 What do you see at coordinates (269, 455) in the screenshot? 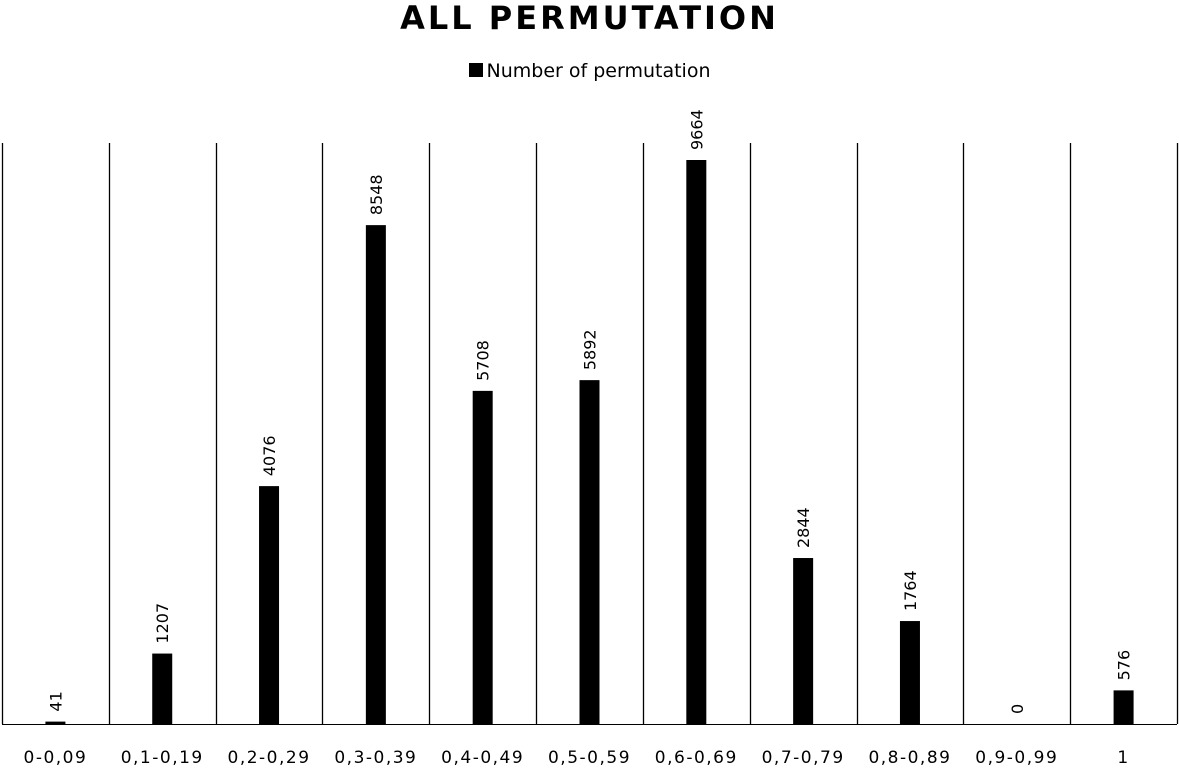
I see `data-label: 4076` at bounding box center [269, 455].